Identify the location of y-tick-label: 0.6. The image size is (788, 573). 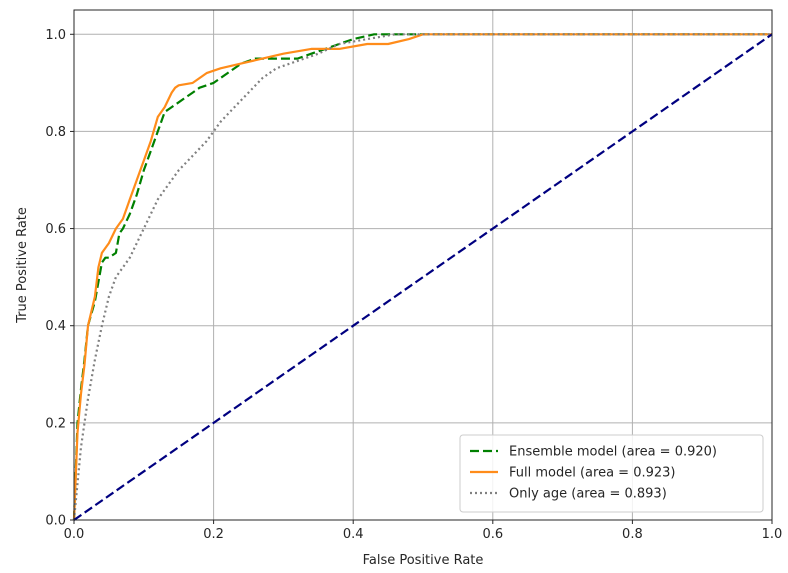
(55, 229).